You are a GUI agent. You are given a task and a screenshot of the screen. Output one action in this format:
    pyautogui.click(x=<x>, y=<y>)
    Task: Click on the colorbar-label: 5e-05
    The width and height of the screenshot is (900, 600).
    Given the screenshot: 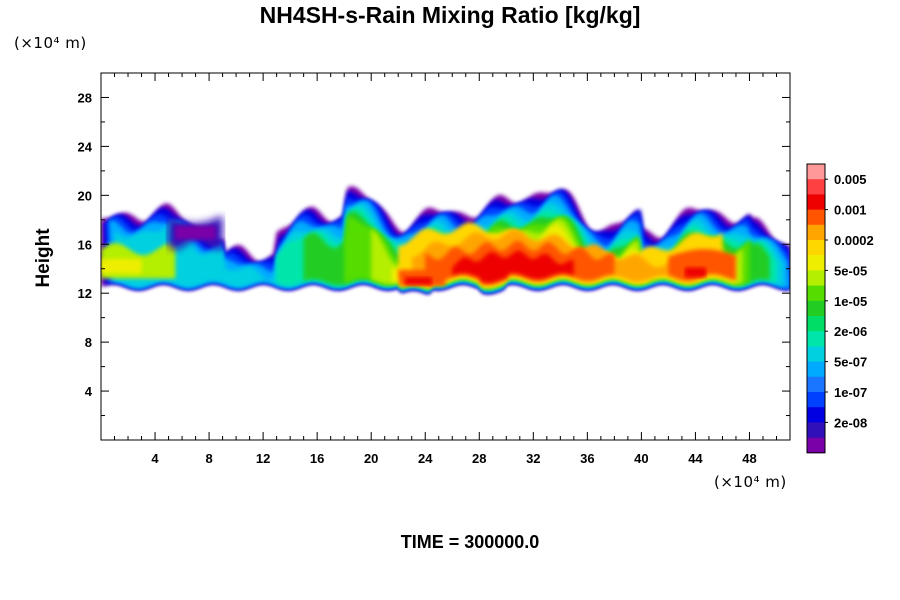 What is the action you would take?
    pyautogui.click(x=850, y=270)
    